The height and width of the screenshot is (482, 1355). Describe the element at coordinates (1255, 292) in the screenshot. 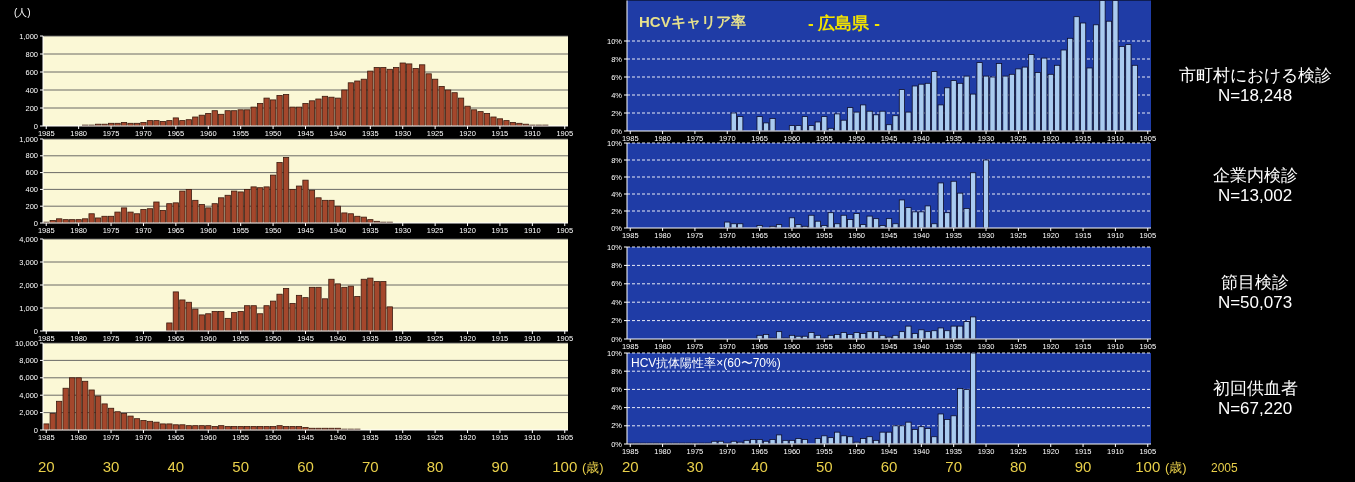

I see `y2-axis-title: 節目検診 N=50,073` at that location.